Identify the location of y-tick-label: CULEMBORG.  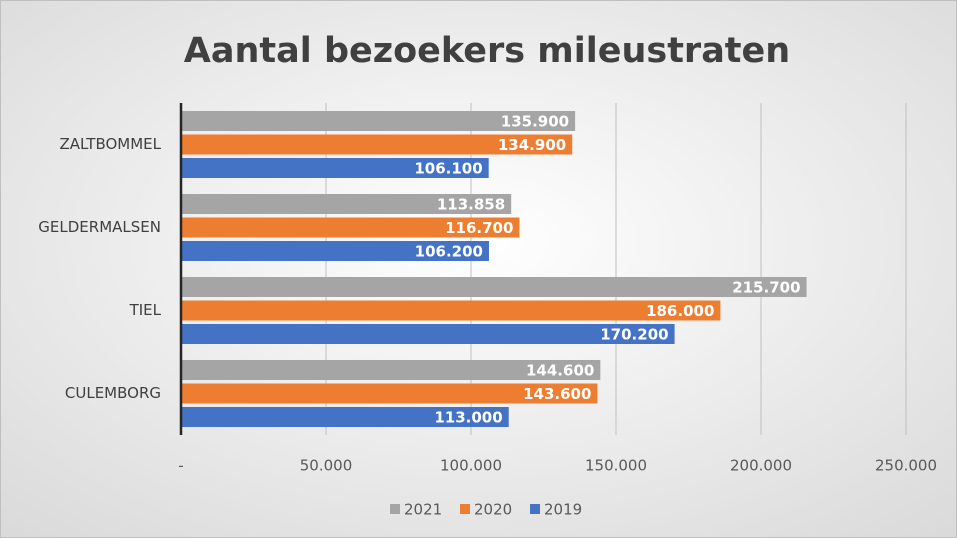
(113, 393).